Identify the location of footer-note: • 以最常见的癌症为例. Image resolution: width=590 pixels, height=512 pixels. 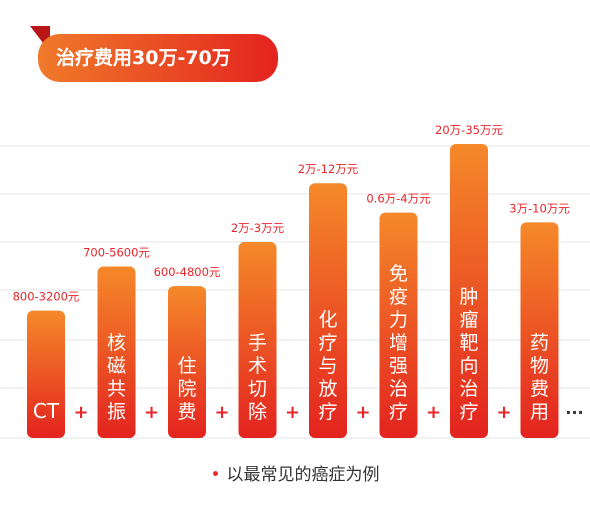
(295, 472).